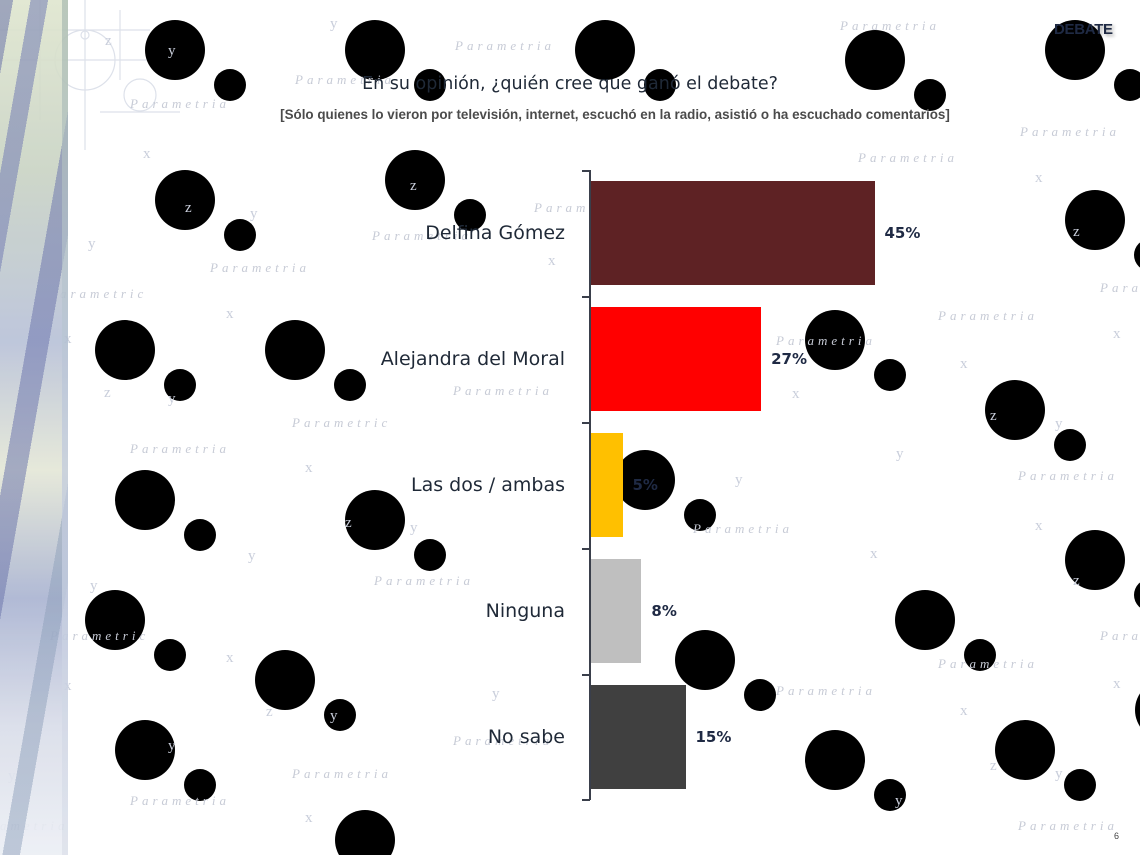 The height and width of the screenshot is (855, 1140). I want to click on category-label: Alejandra del Moral, so click(472, 359).